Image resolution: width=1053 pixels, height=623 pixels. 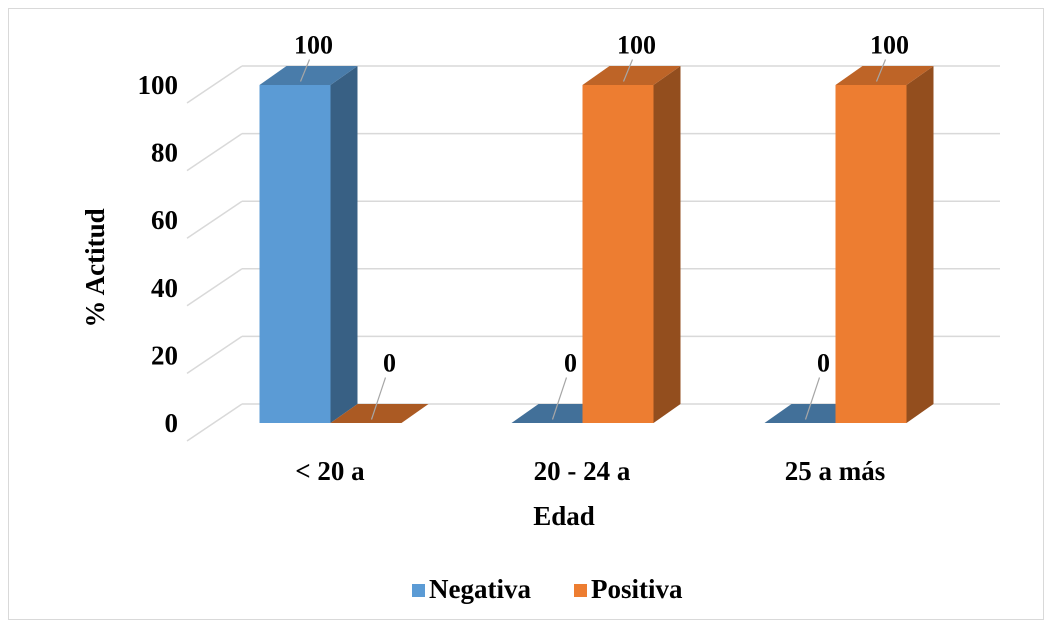 I want to click on legend-label: Positiva, so click(x=637, y=589).